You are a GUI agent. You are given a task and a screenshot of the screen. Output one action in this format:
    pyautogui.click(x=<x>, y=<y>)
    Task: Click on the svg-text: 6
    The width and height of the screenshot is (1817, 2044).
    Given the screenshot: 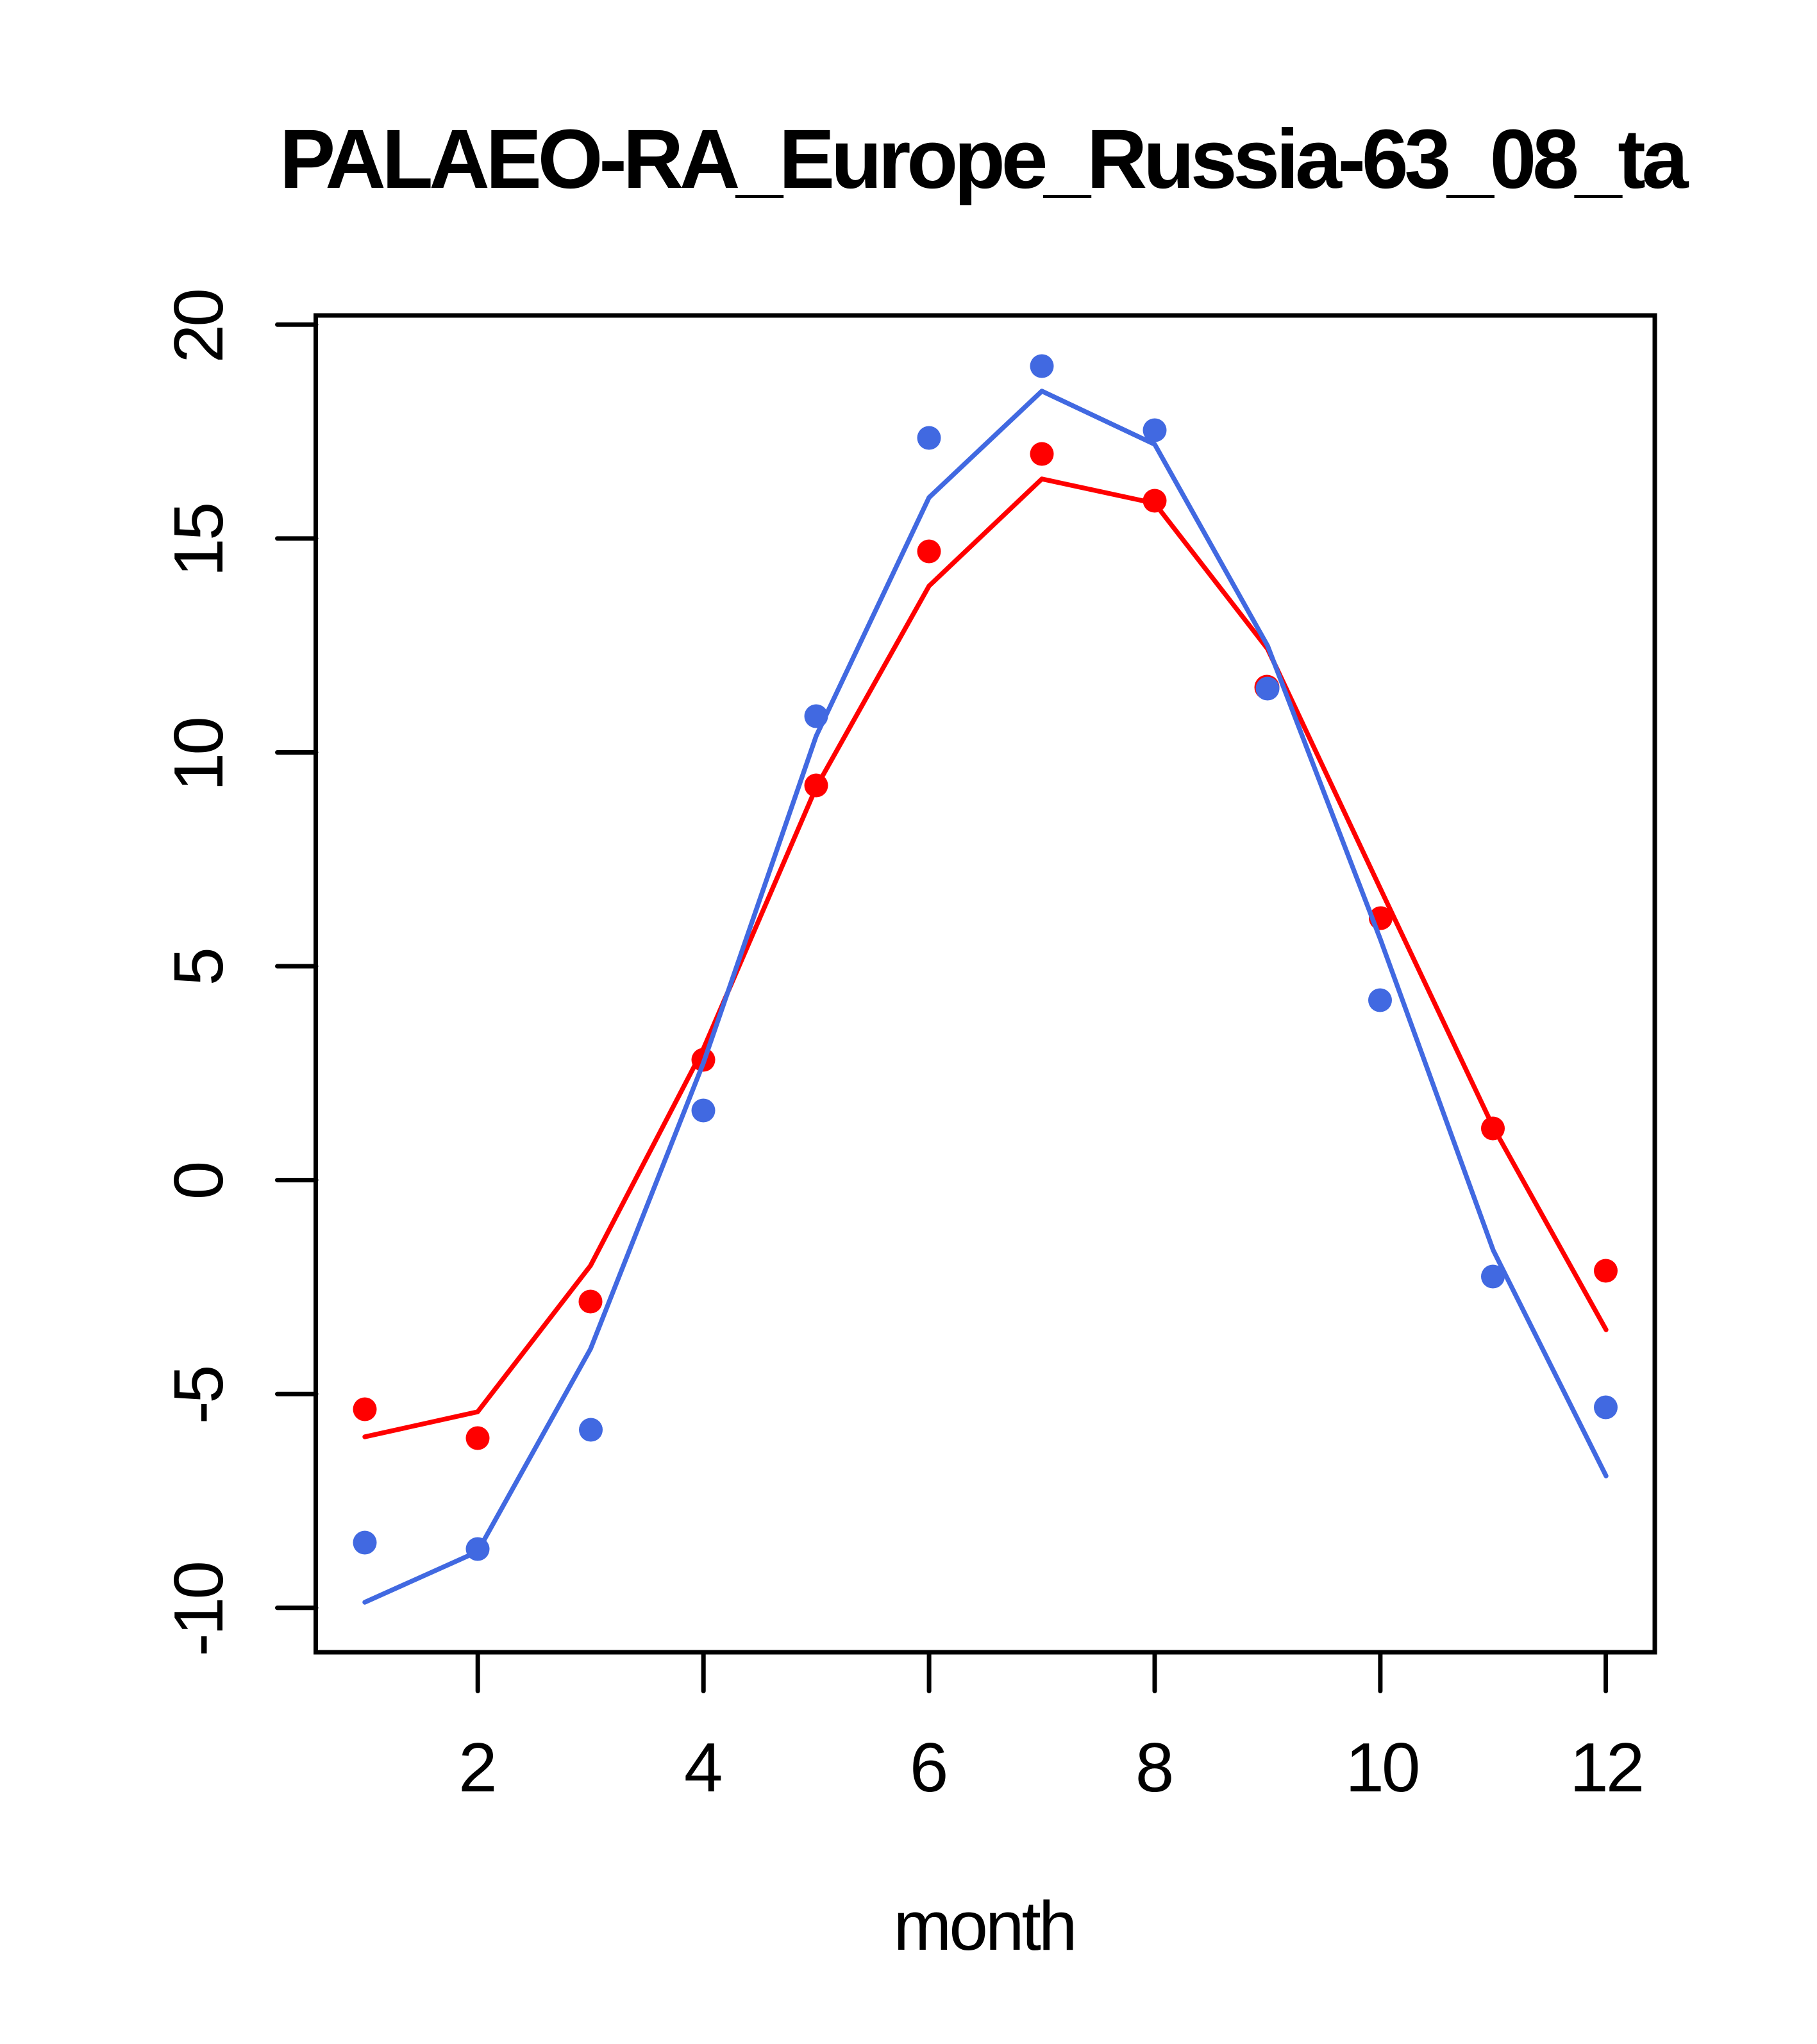 What is the action you would take?
    pyautogui.click(x=929, y=1768)
    